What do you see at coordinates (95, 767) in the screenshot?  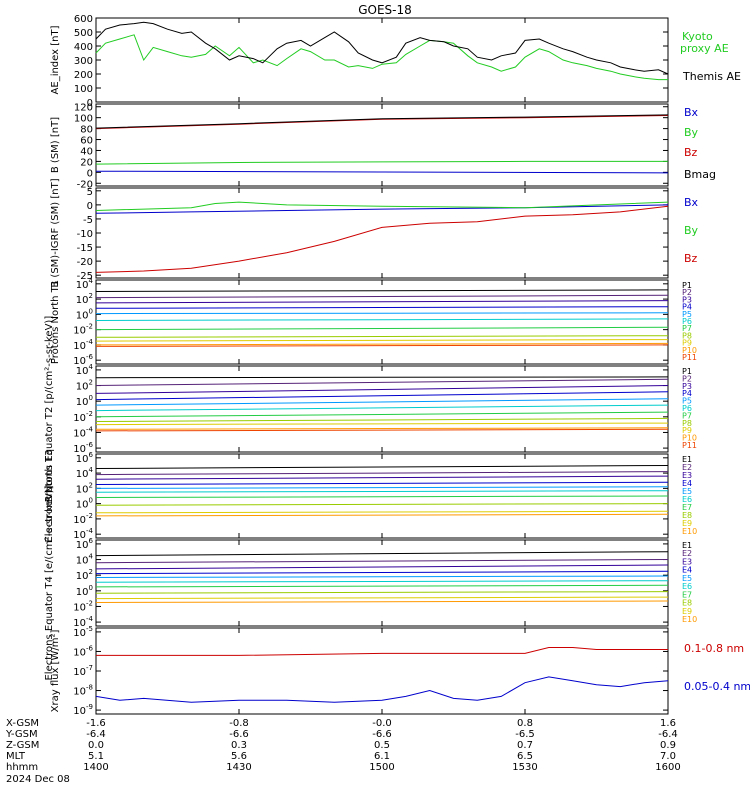 I see `x-row-value: 1400` at bounding box center [95, 767].